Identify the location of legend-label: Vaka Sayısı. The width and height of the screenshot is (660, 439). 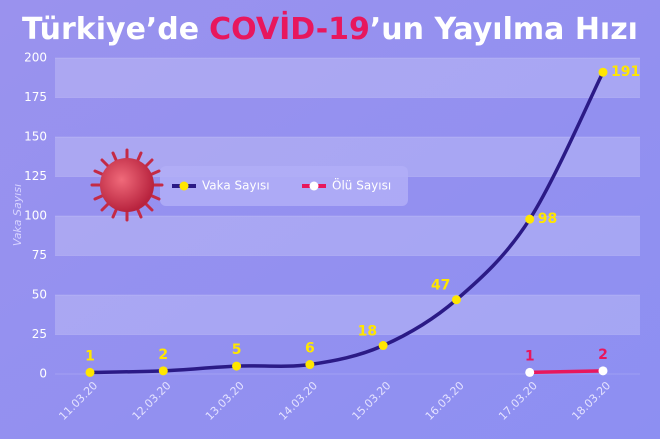
(236, 186).